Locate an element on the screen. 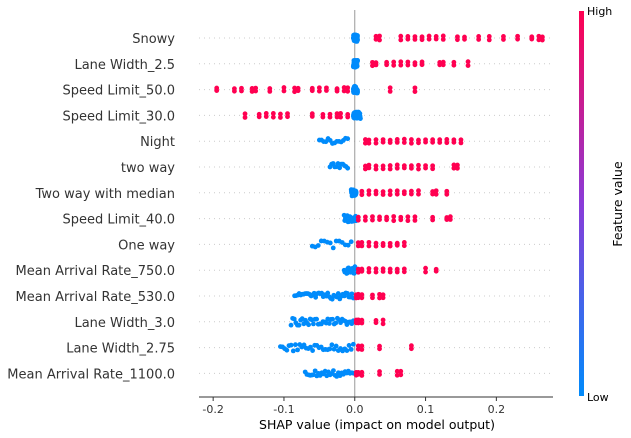 The width and height of the screenshot is (631, 438). feature-label: Night is located at coordinates (157, 142).